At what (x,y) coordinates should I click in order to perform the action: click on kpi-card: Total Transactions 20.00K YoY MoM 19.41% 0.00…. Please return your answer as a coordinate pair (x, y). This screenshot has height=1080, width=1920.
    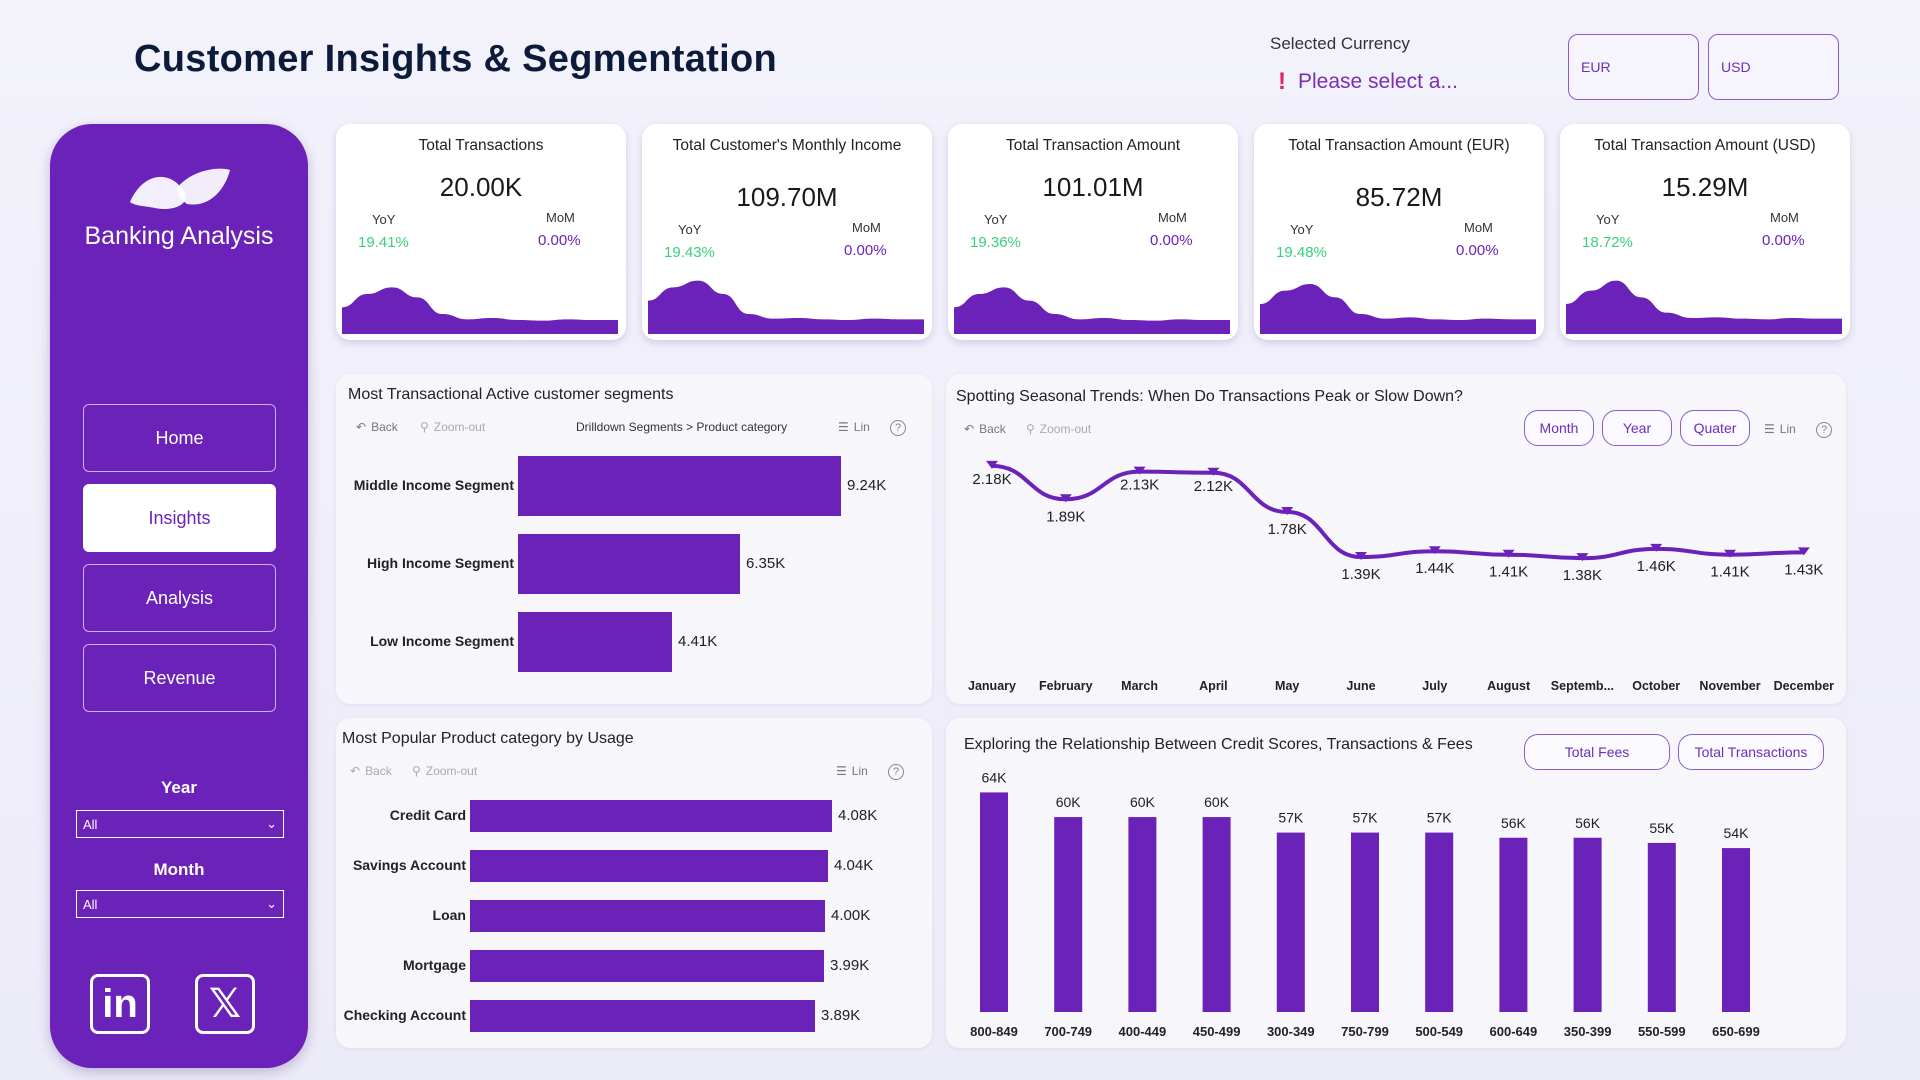
    Looking at the image, I should click on (481, 232).